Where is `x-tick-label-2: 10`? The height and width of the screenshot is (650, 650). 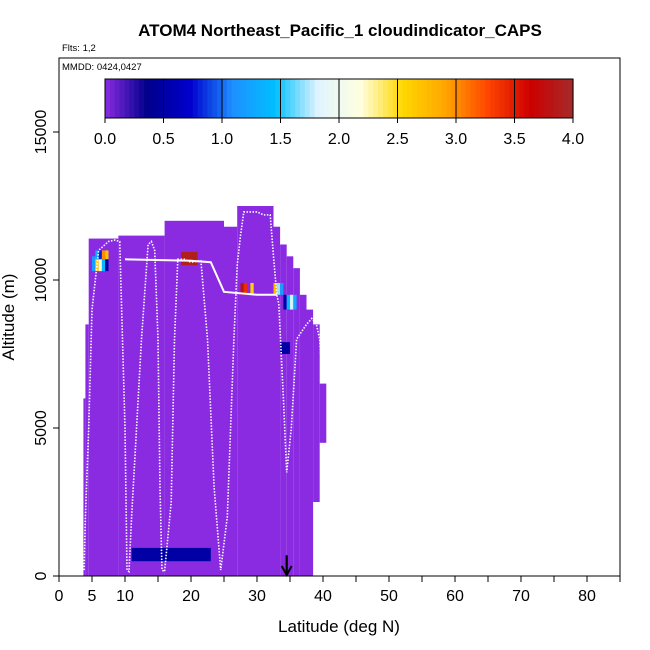
x-tick-label-2: 10 is located at coordinates (125, 596).